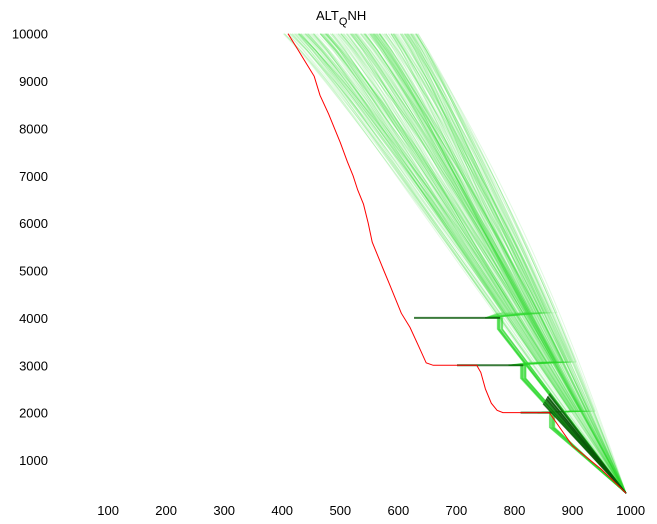 The image size is (657, 524). Describe the element at coordinates (108, 510) in the screenshot. I see `x-tick-label: 100` at that location.